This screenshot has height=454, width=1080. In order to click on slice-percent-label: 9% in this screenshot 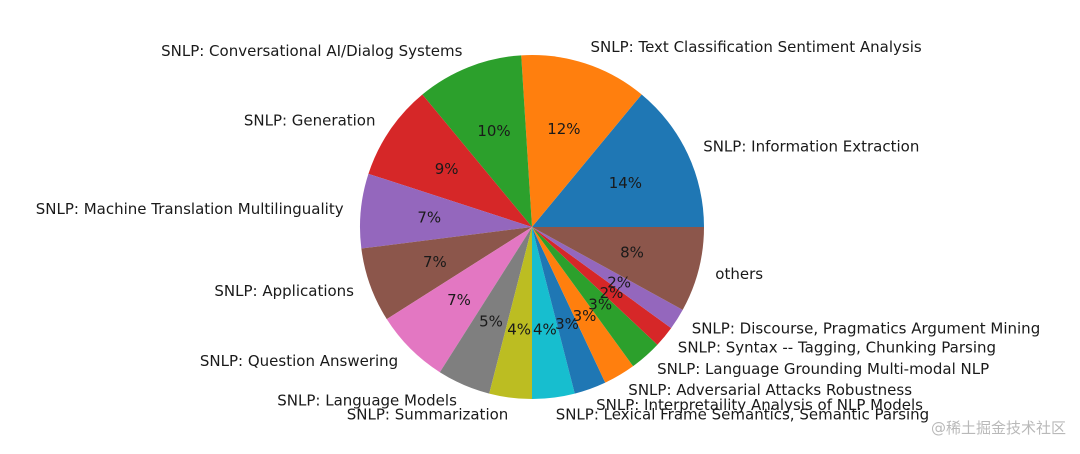, I will do `click(447, 169)`.